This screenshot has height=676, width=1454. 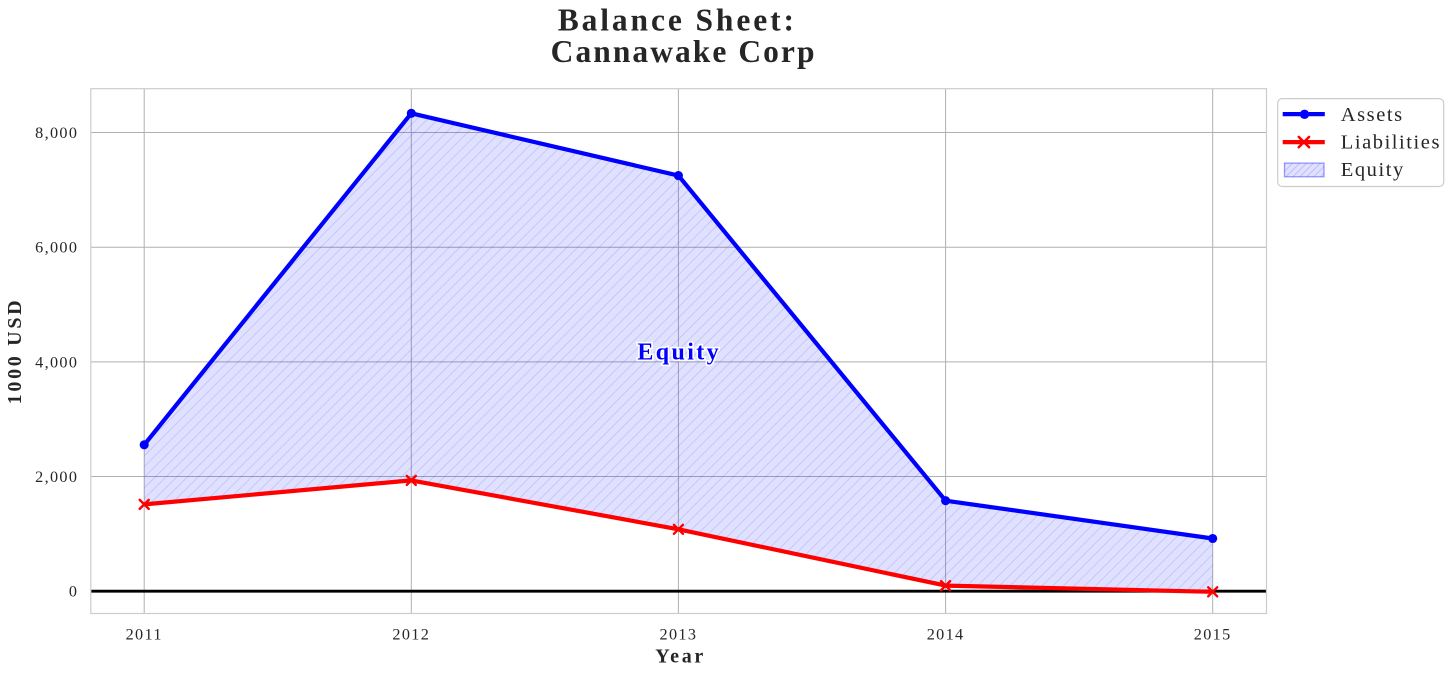 What do you see at coordinates (56, 248) in the screenshot?
I see `svg-text: 6,000` at bounding box center [56, 248].